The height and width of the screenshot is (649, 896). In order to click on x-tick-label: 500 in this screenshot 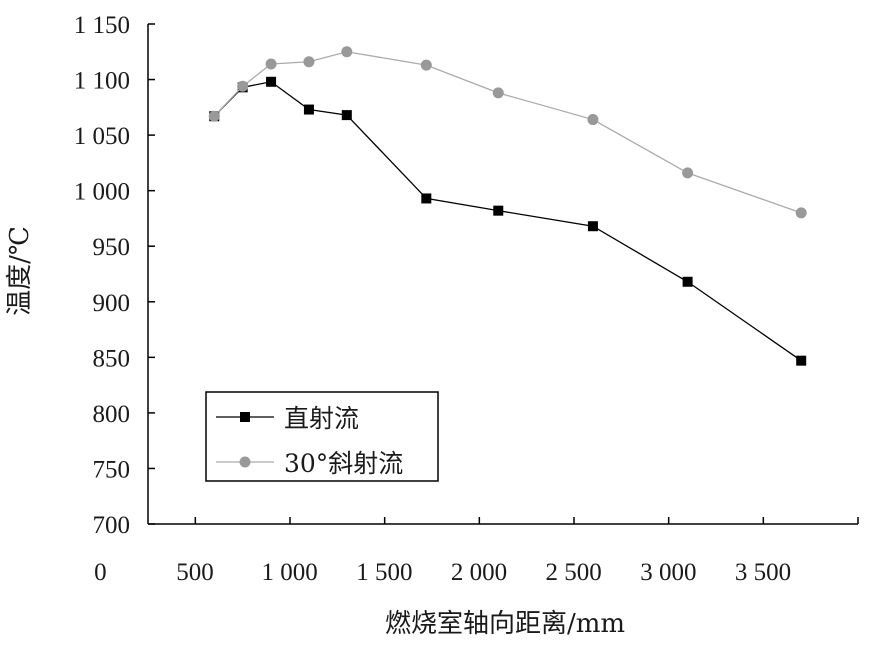, I will do `click(195, 572)`.